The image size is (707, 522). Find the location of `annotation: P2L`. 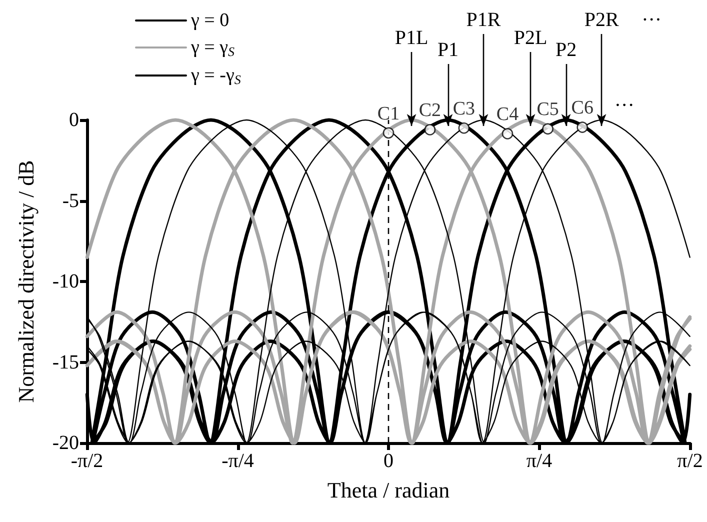

annotation: P2L is located at coordinates (531, 38).